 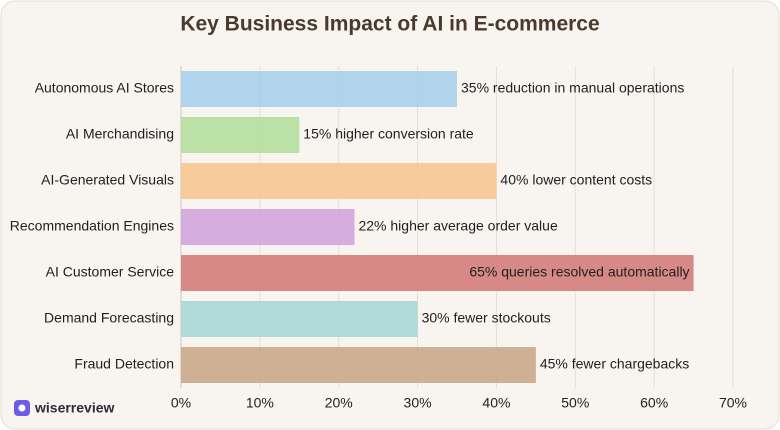 I want to click on y-tick-label: AI Customer Service, so click(x=110, y=272).